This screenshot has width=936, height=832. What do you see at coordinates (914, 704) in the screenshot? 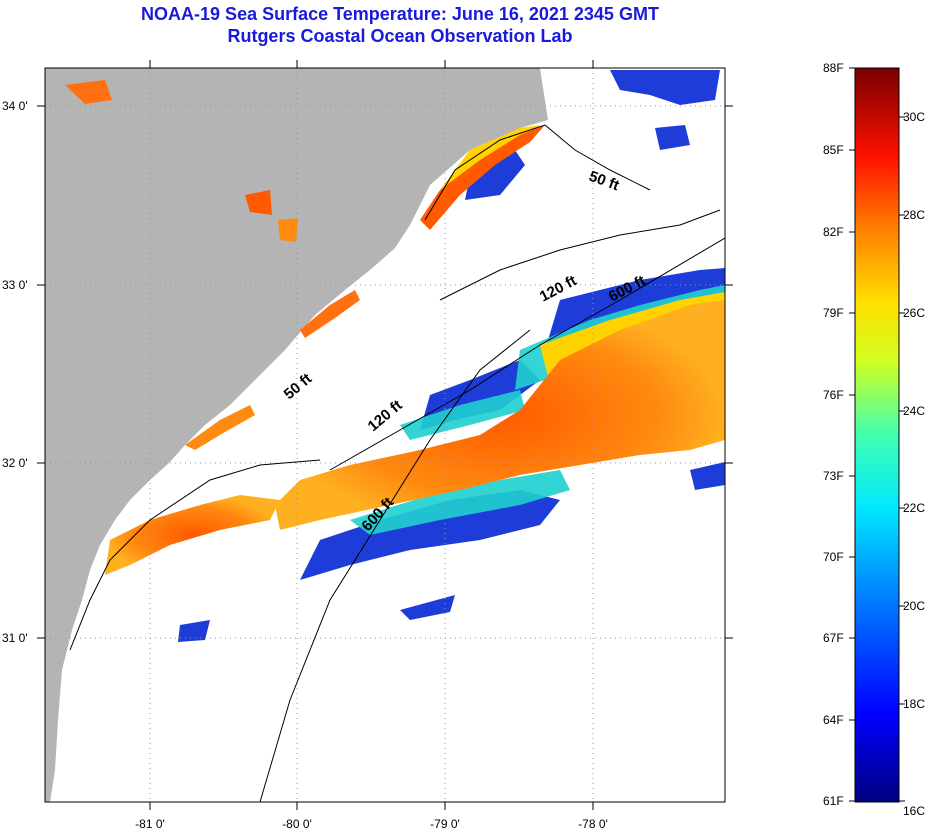
I see `cbar-c-label: 18C` at bounding box center [914, 704].